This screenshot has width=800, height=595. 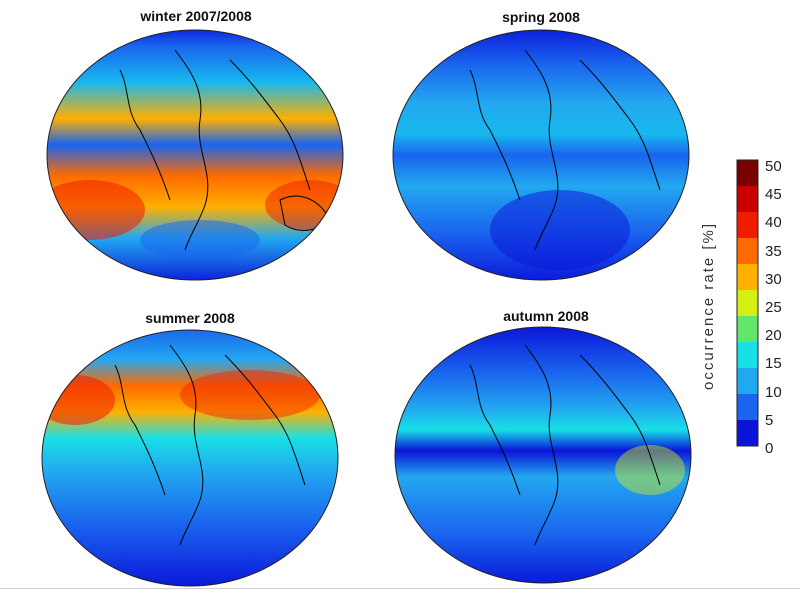 I want to click on colorbar-tick-label: 20, so click(x=773, y=336).